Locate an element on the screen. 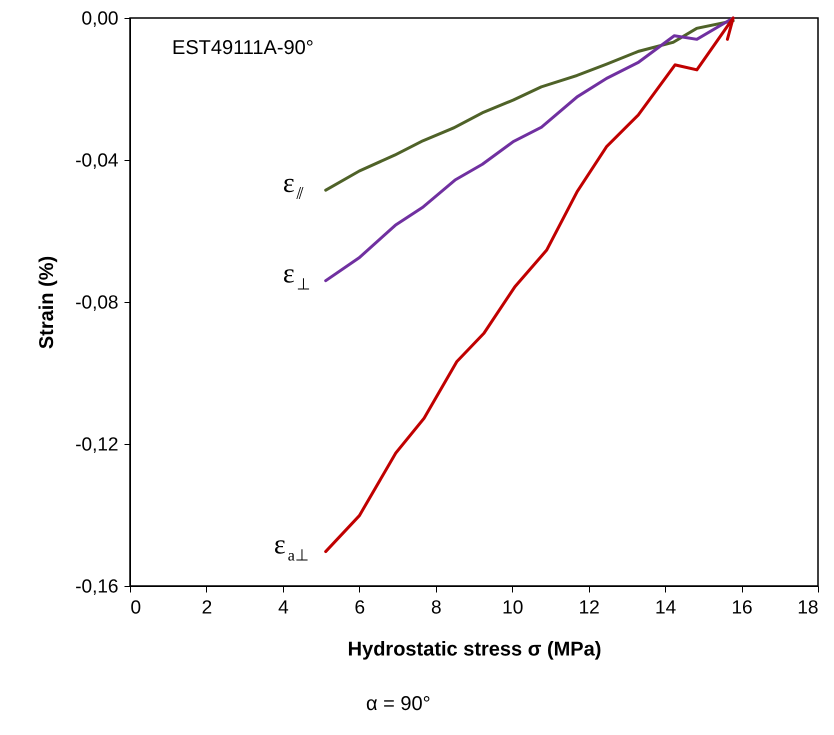 The width and height of the screenshot is (834, 735). x-tick-label: 8 is located at coordinates (436, 608).